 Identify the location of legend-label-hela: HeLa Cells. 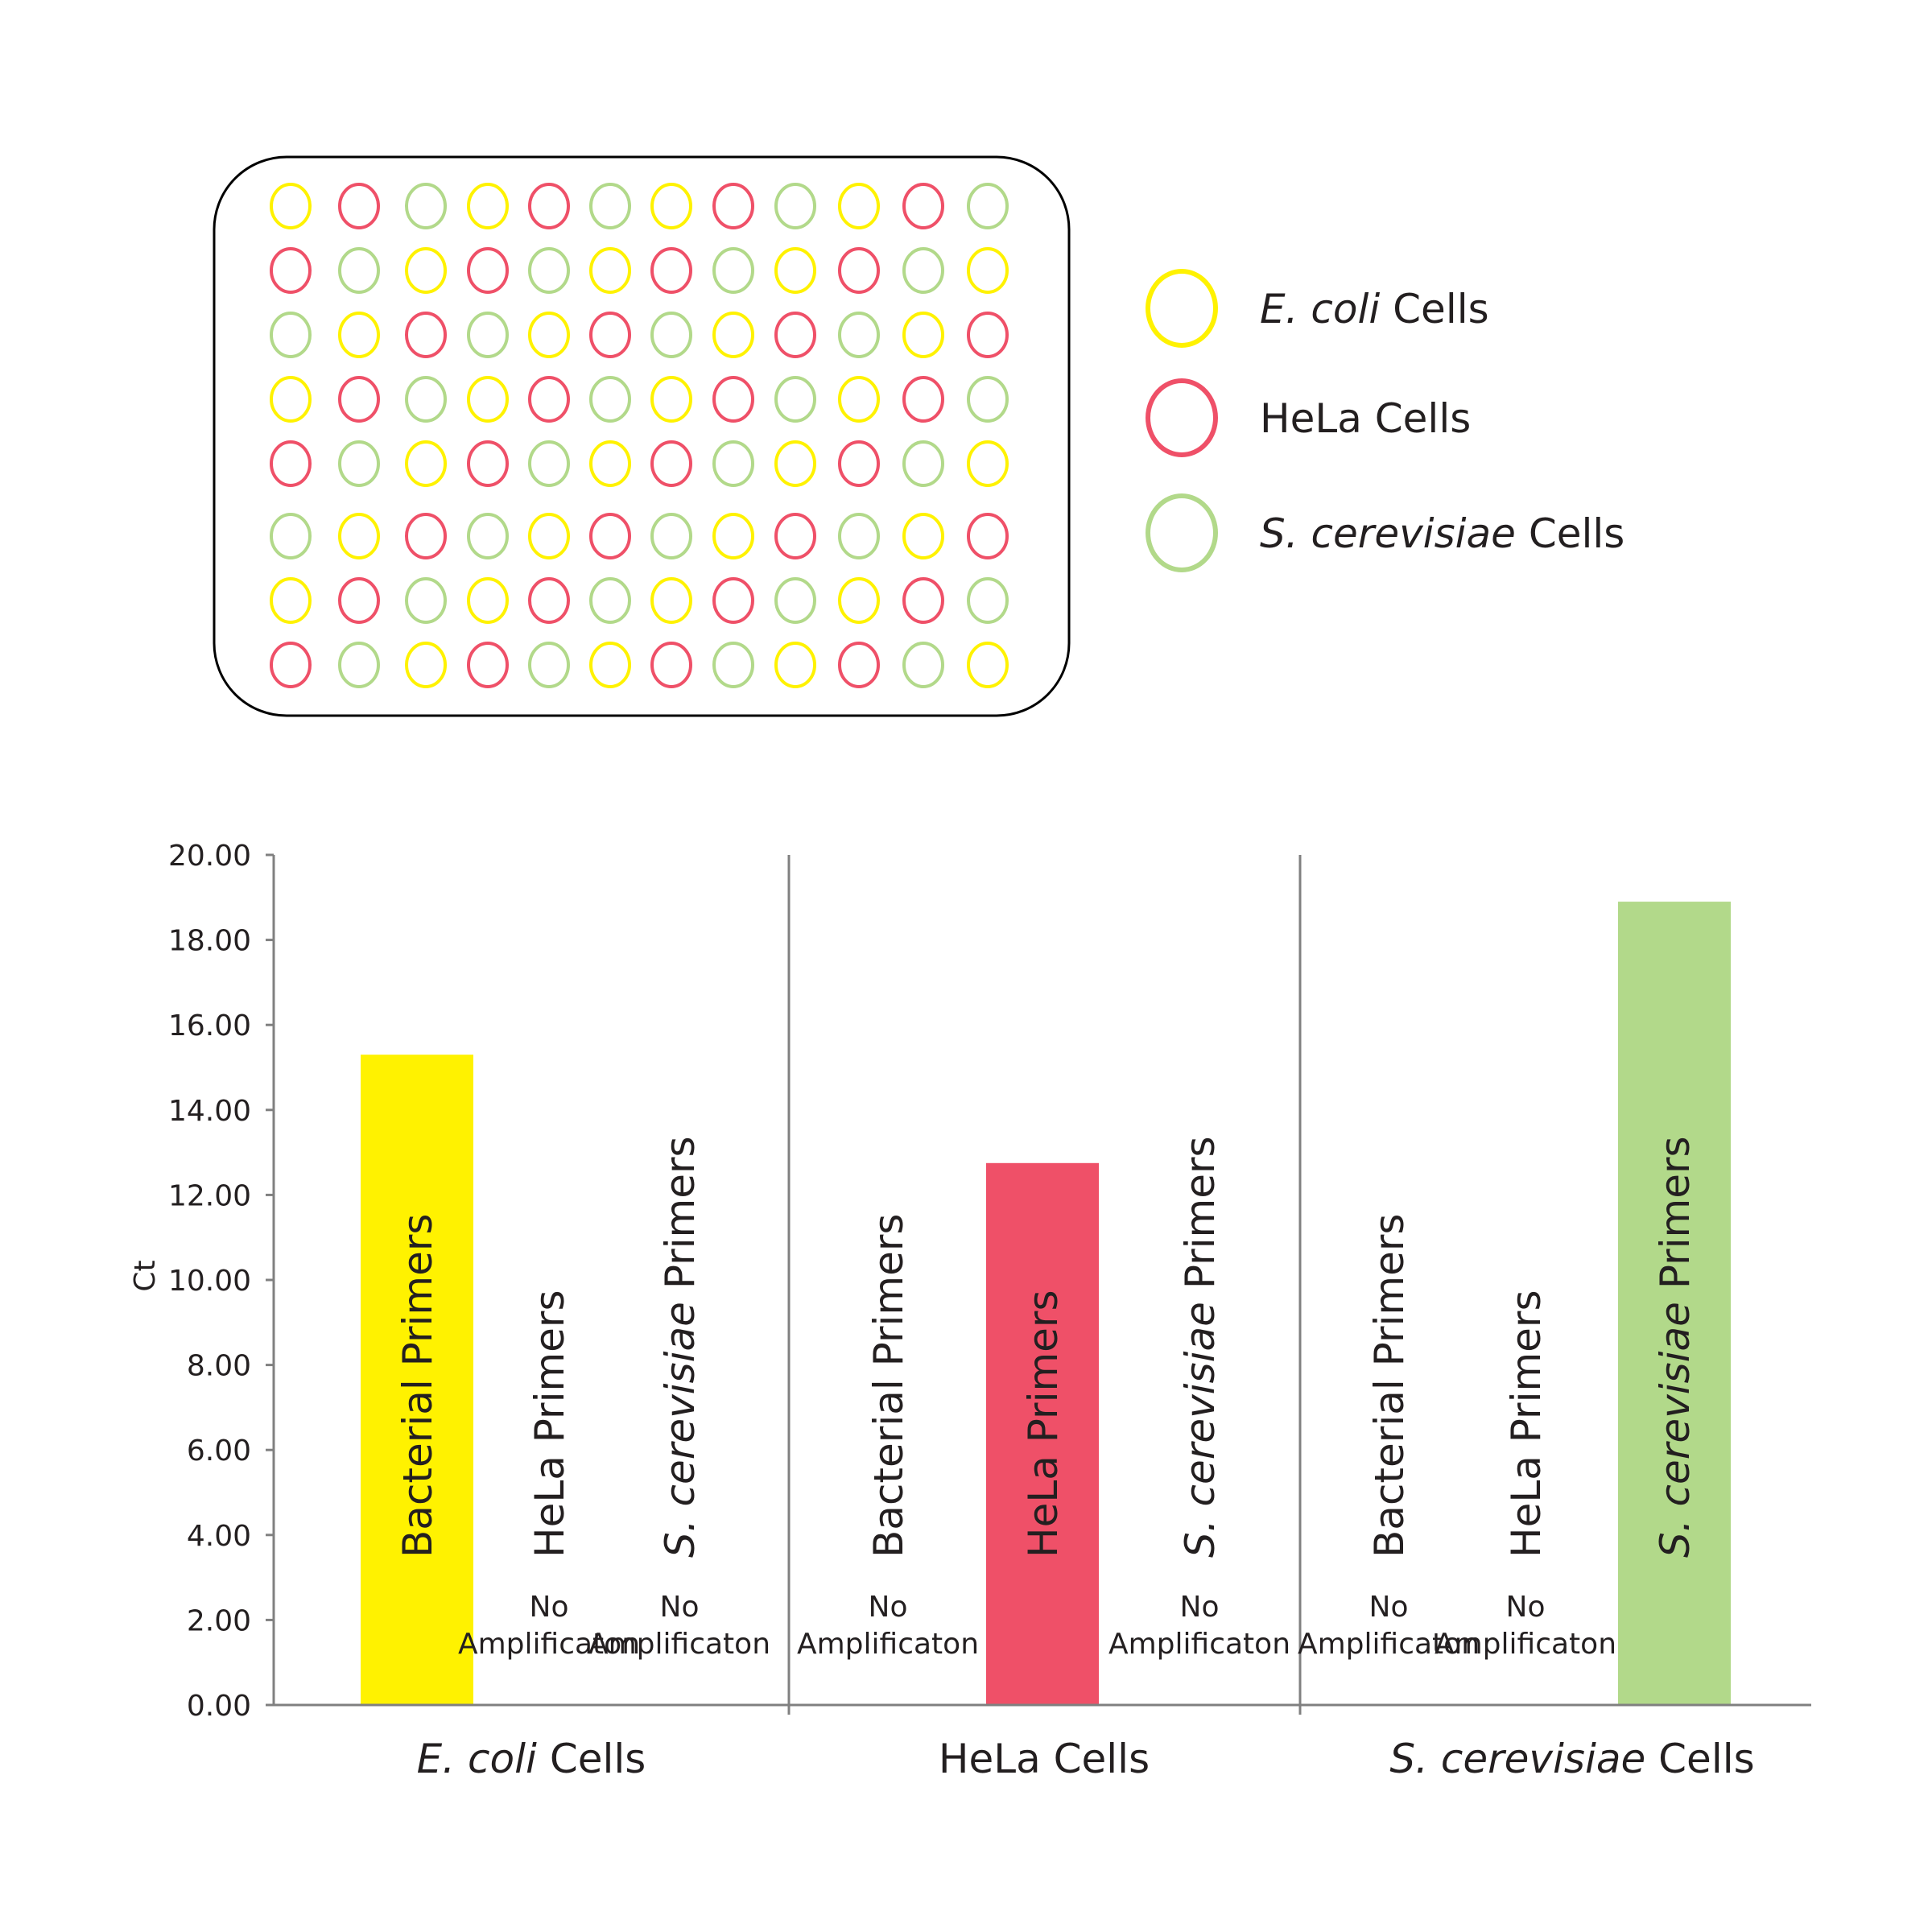
(1365, 418).